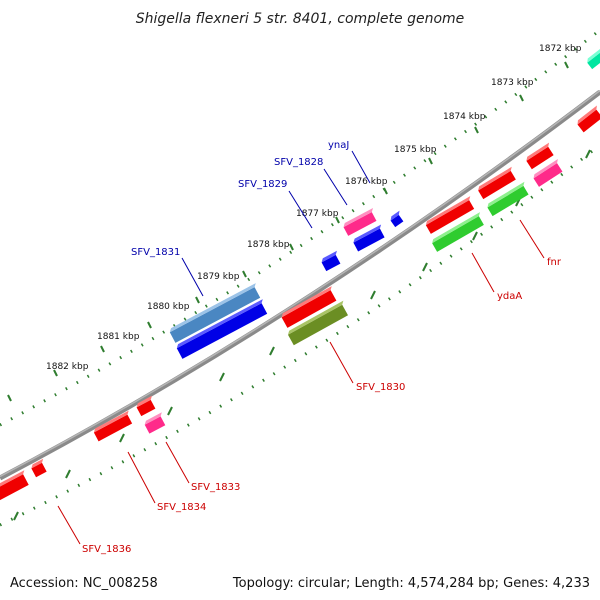 The image size is (600, 600). What do you see at coordinates (177, 462) in the screenshot?
I see `leader-sfv1833` at bounding box center [177, 462].